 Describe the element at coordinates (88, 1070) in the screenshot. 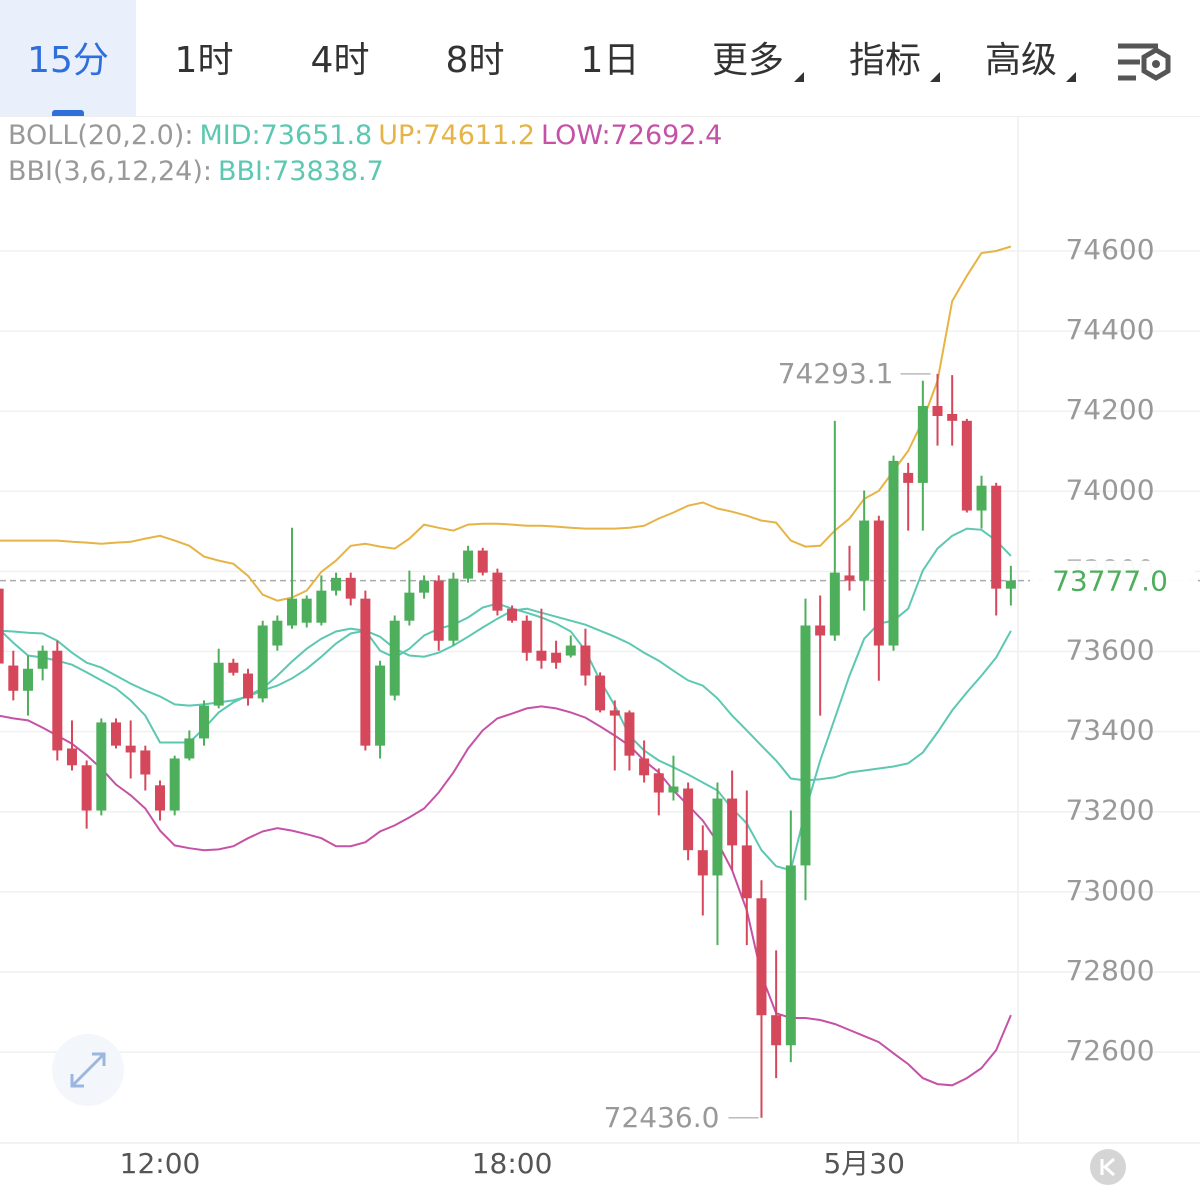

I see `expand-button` at that location.